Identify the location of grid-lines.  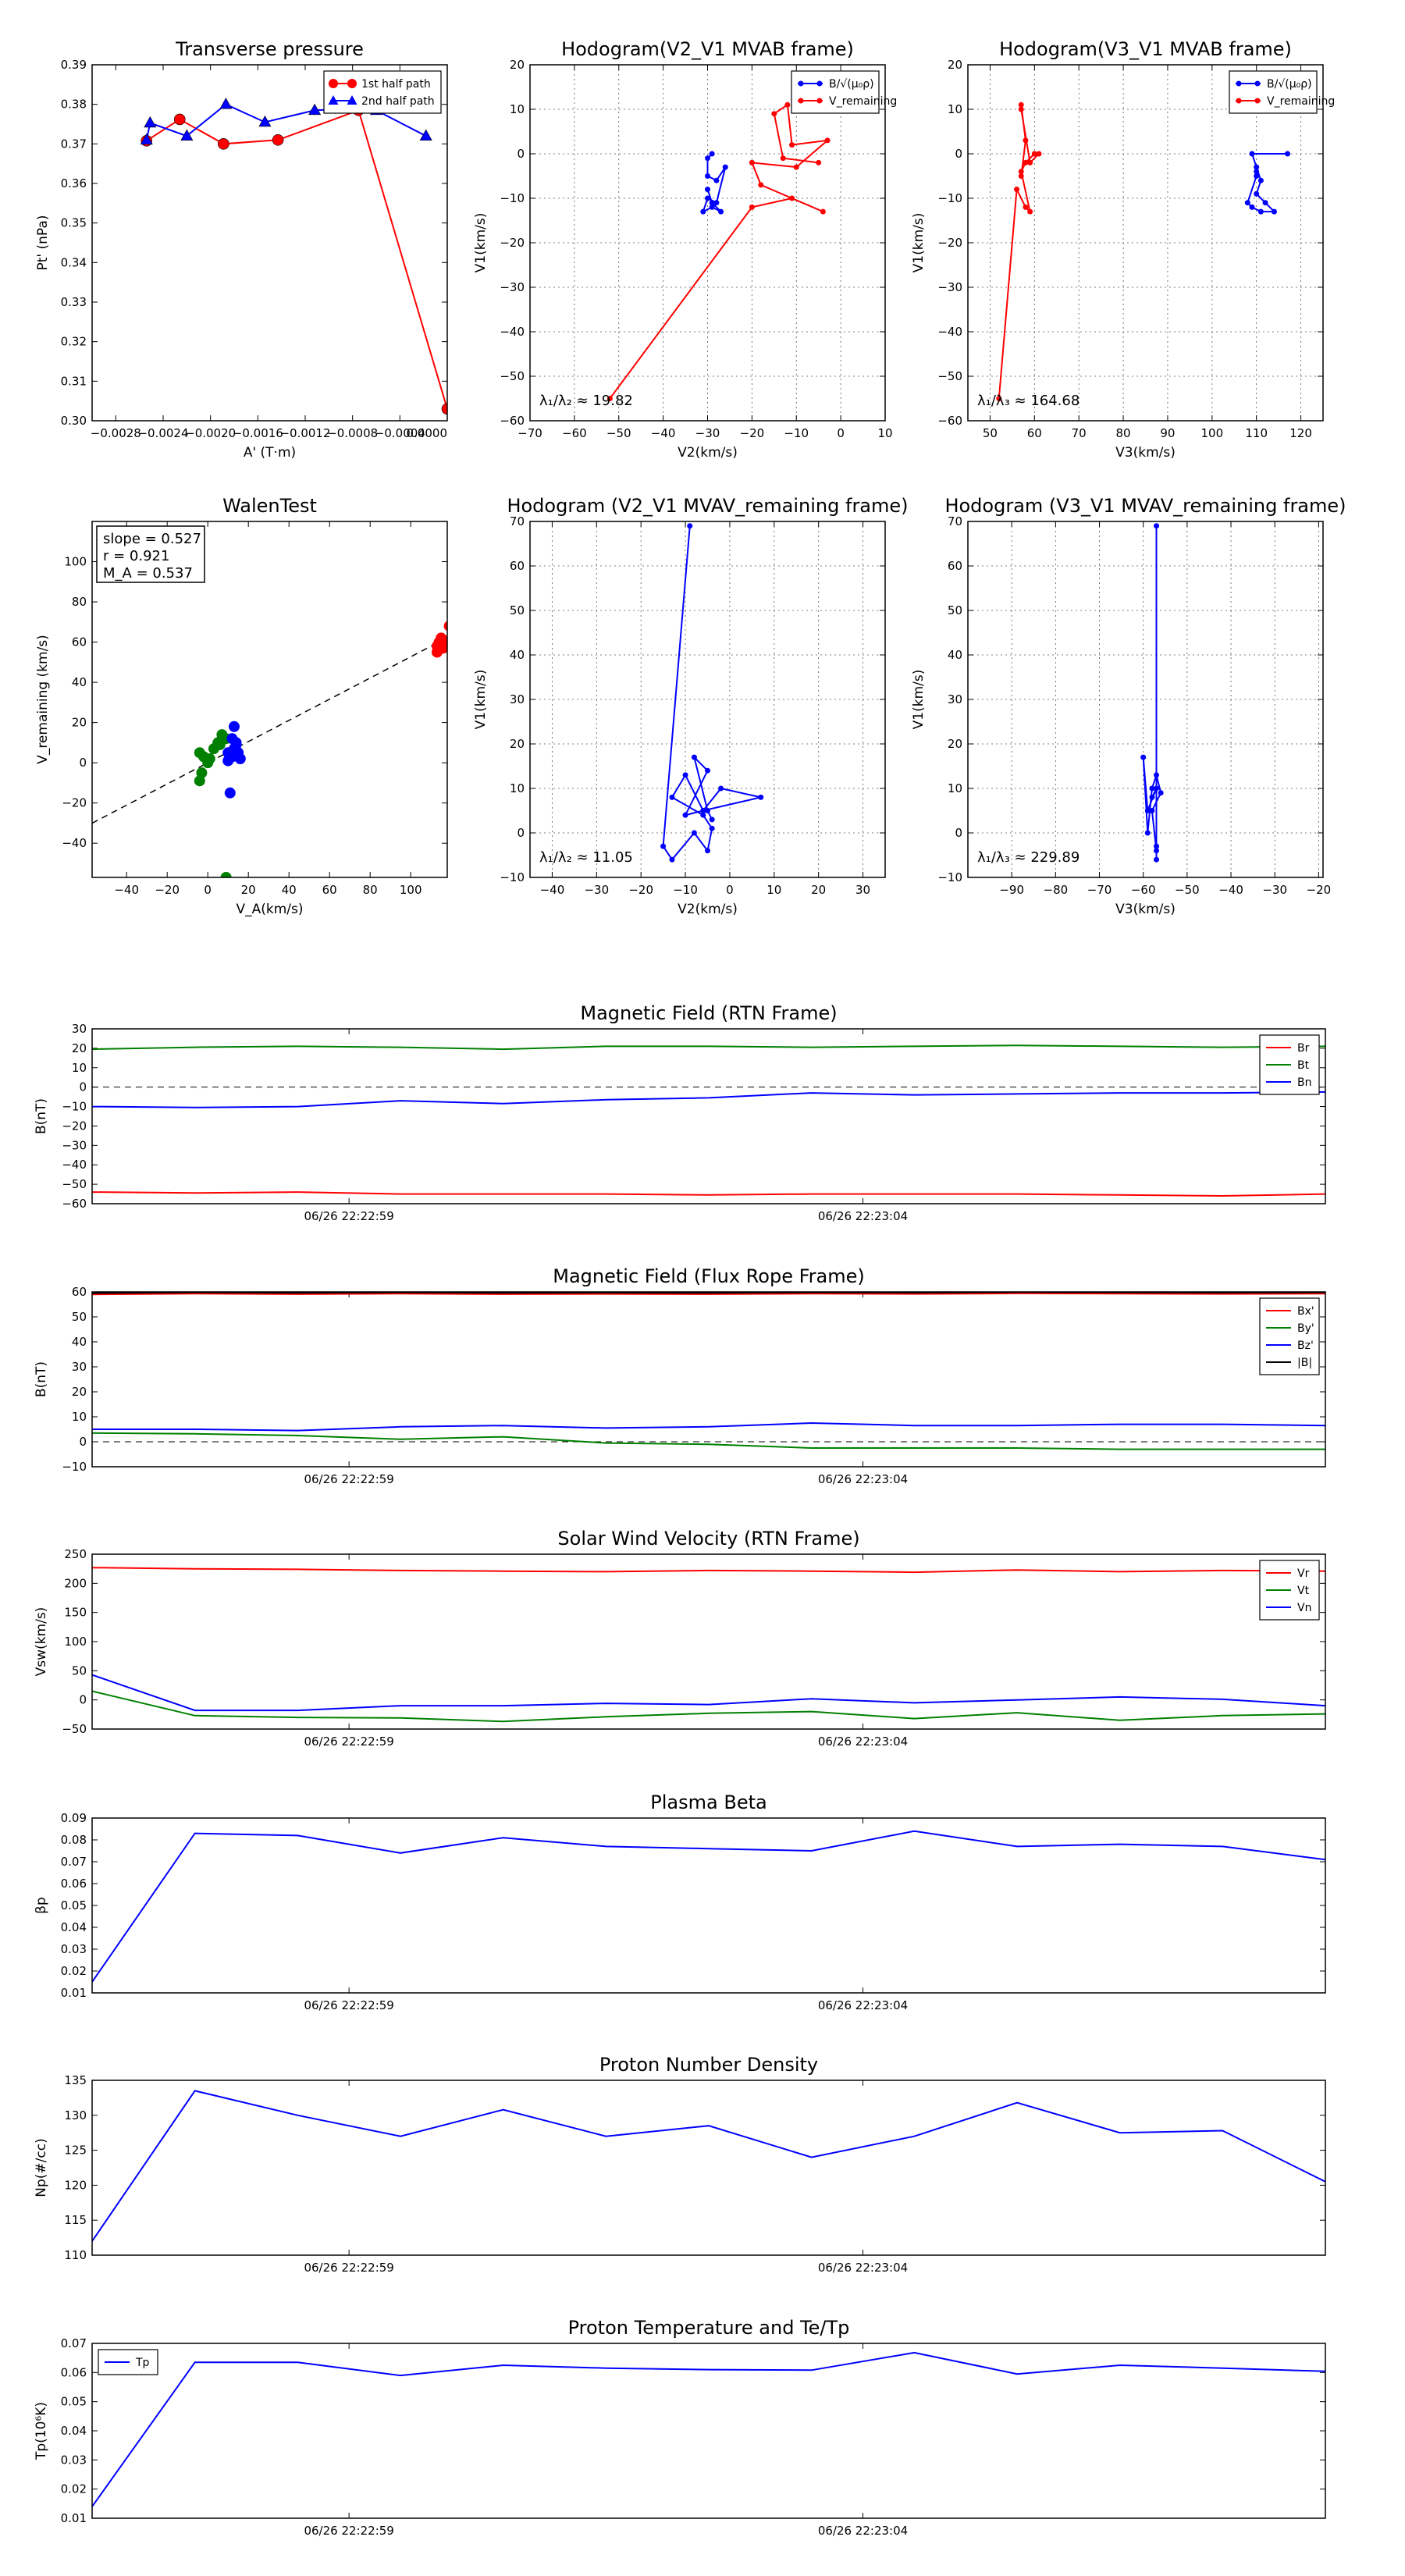
(708, 699).